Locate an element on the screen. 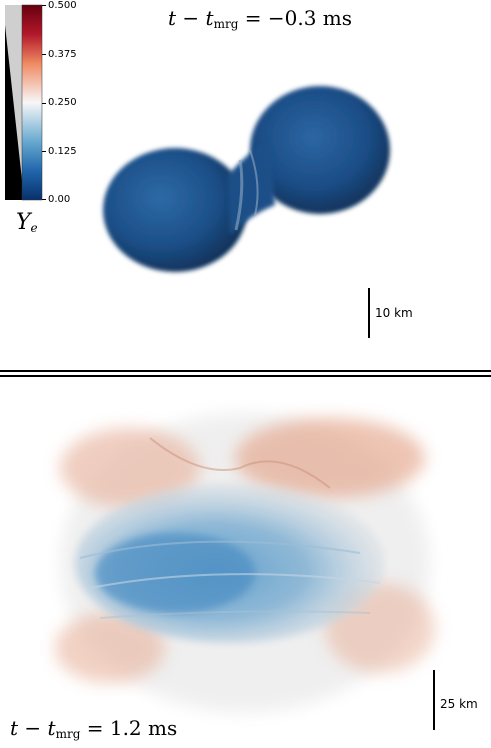 The image size is (491, 748). colorbar-variable-label: Ye is located at coordinates (27, 222).